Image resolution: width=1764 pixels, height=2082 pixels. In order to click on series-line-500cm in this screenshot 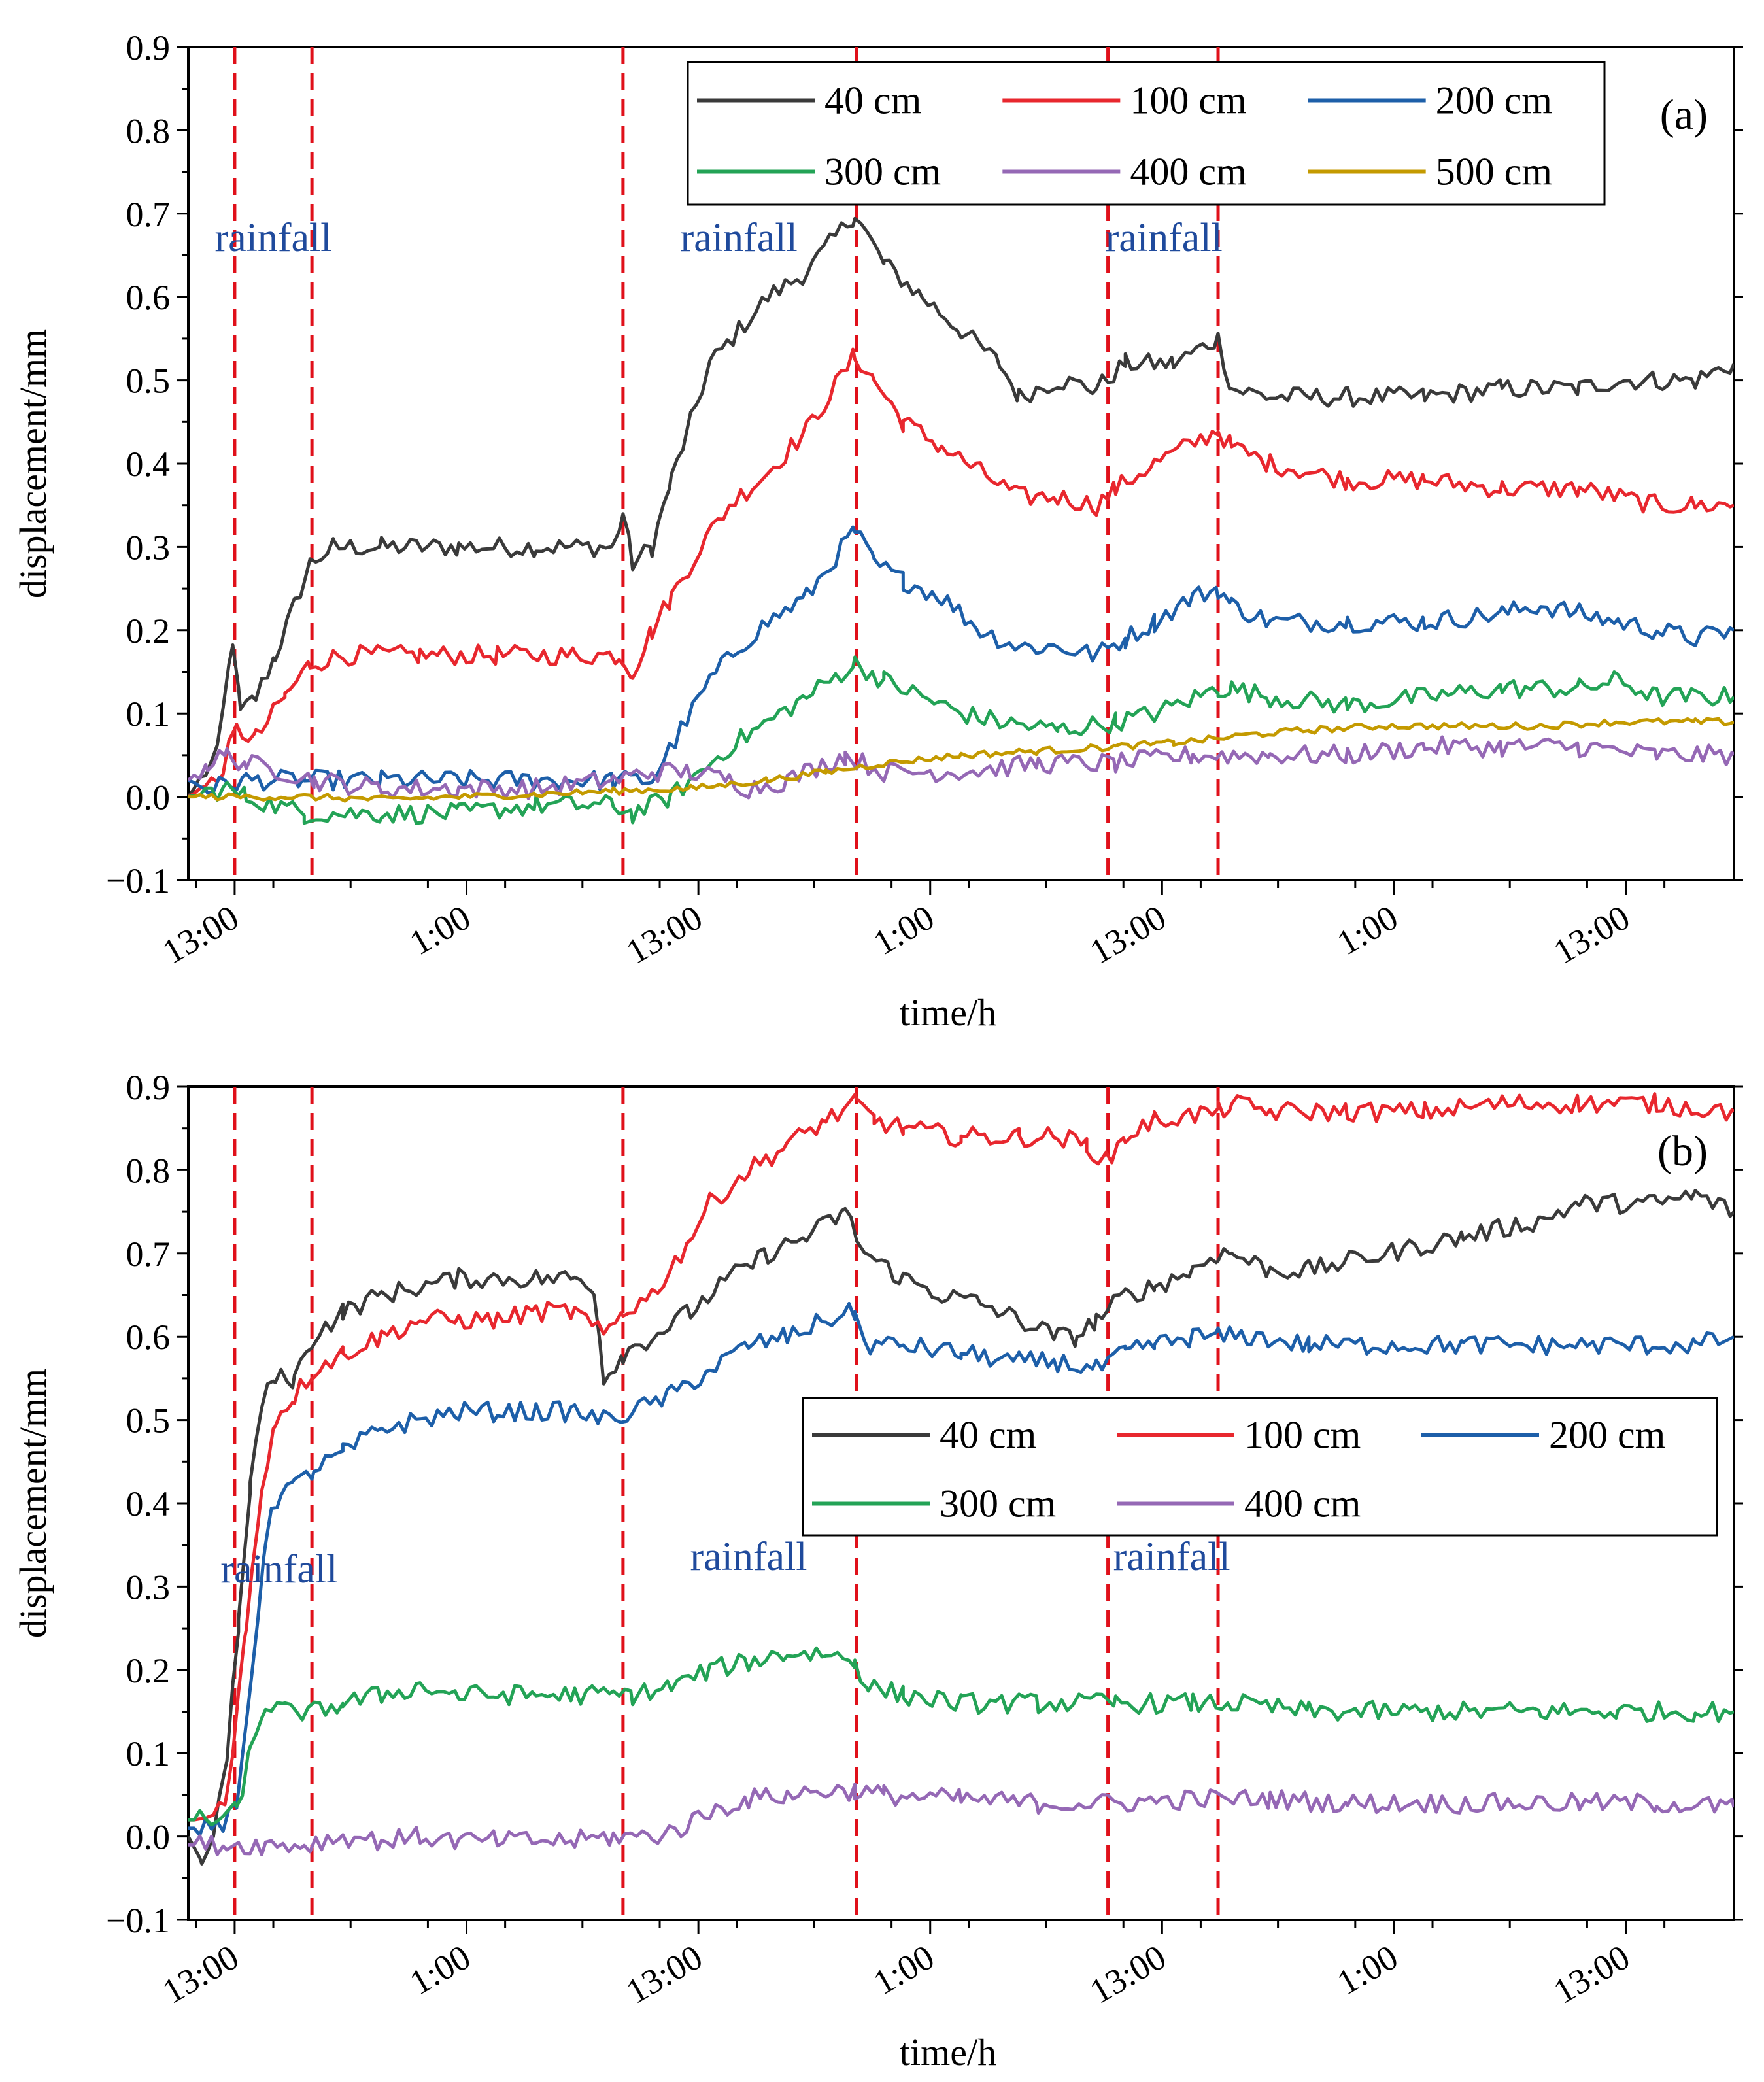, I will do `click(961, 760)`.